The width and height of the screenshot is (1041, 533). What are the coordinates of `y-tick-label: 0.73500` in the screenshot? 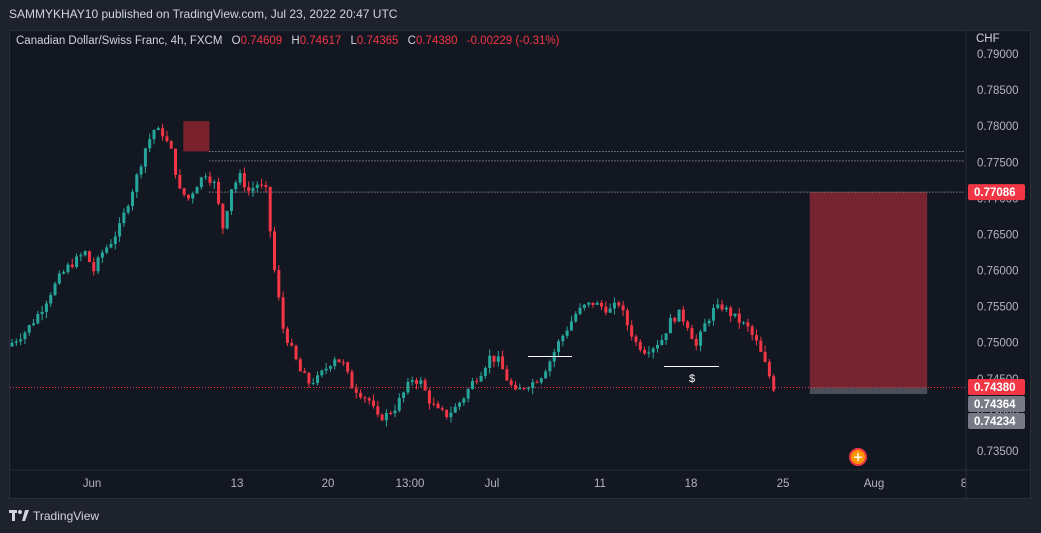 It's located at (998, 452).